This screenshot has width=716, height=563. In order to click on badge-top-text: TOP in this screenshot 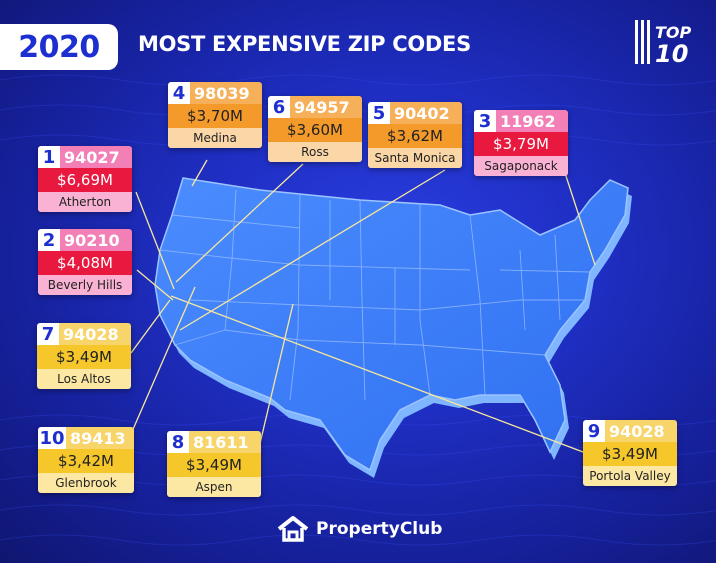, I will do `click(673, 32)`.